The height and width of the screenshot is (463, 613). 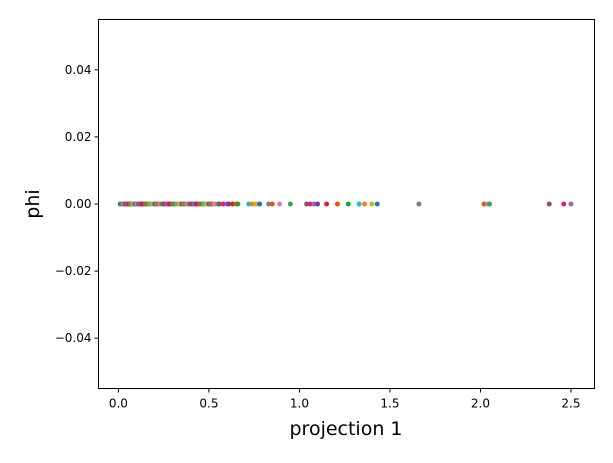 I want to click on y-tick-label: 0.04, so click(x=78, y=70).